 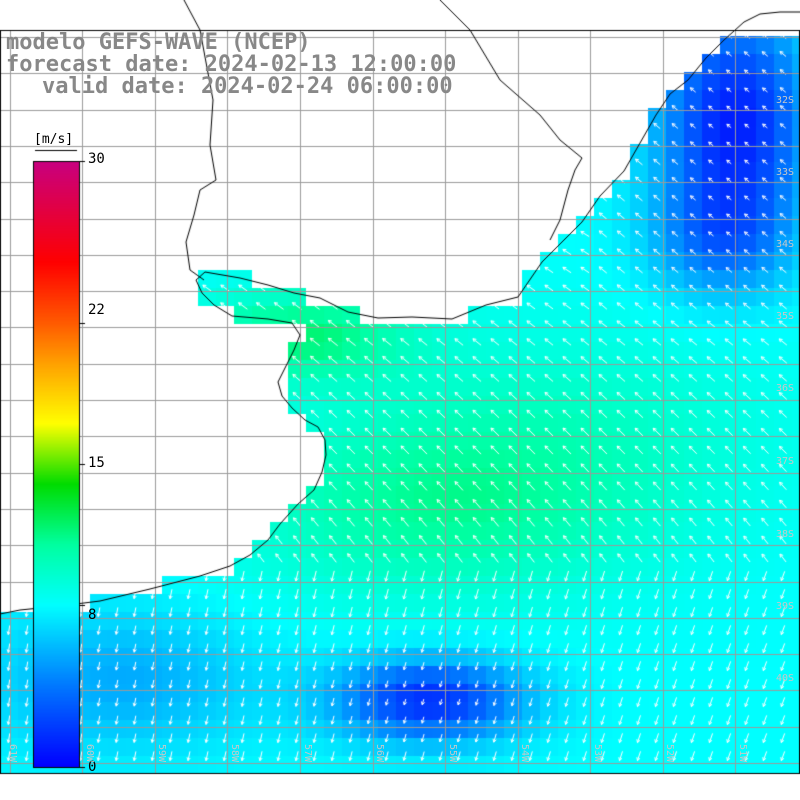 What do you see at coordinates (96, 463) in the screenshot?
I see `colorbar-tick: 15` at bounding box center [96, 463].